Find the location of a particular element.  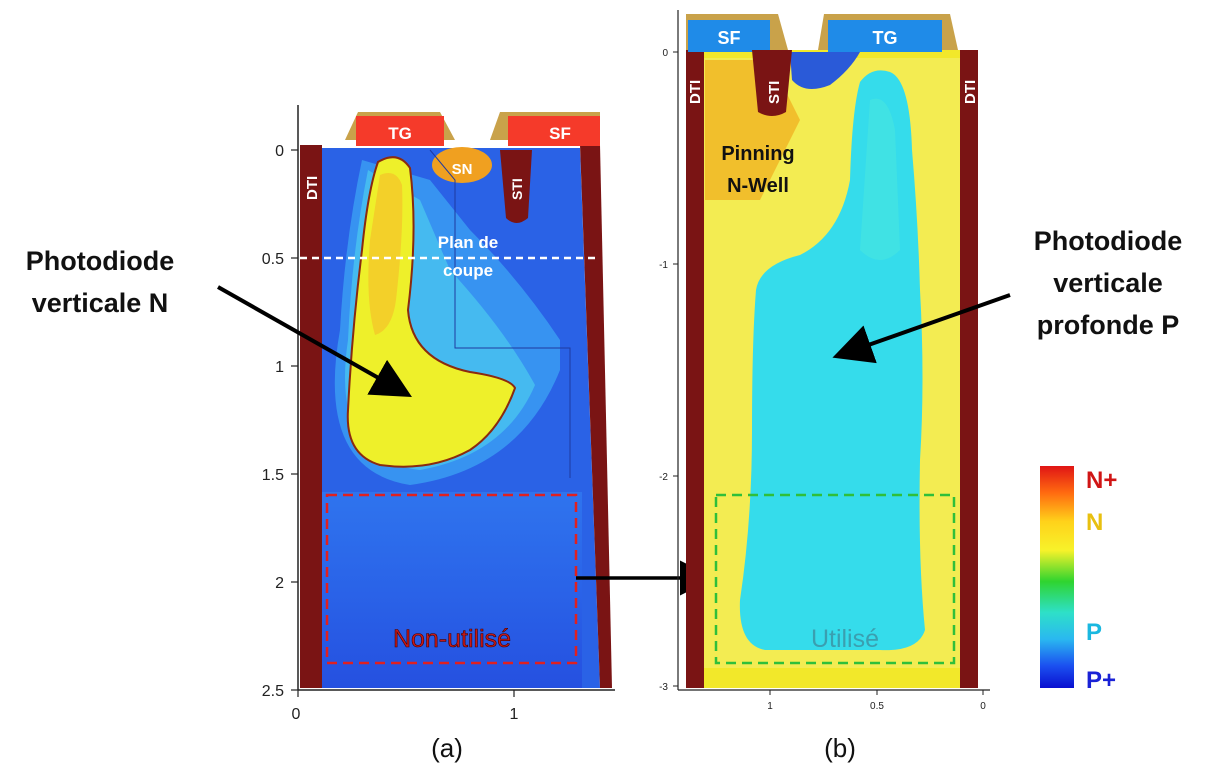

b-sti-label: STI is located at coordinates (774, 92).